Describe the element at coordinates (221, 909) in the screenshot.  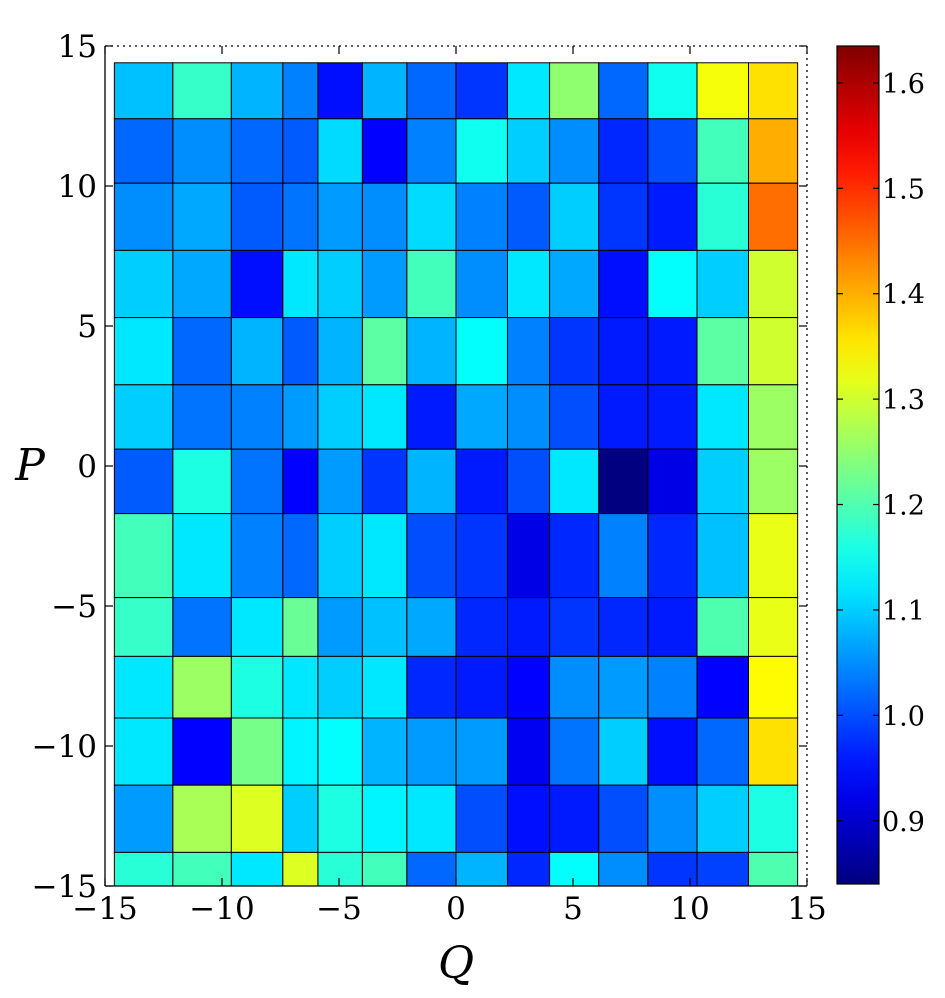
I see `x-tick-label: −10` at that location.